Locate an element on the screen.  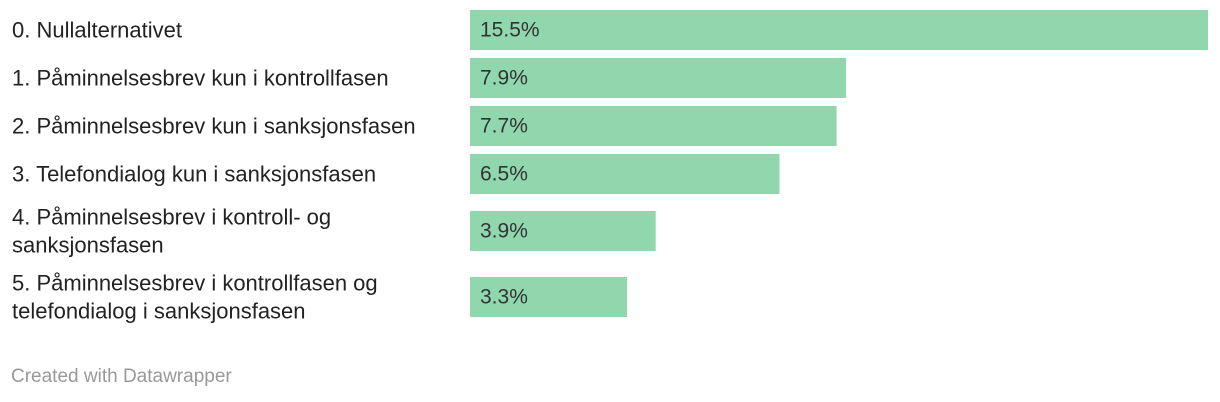
value-label-5: 3.3% is located at coordinates (504, 297).